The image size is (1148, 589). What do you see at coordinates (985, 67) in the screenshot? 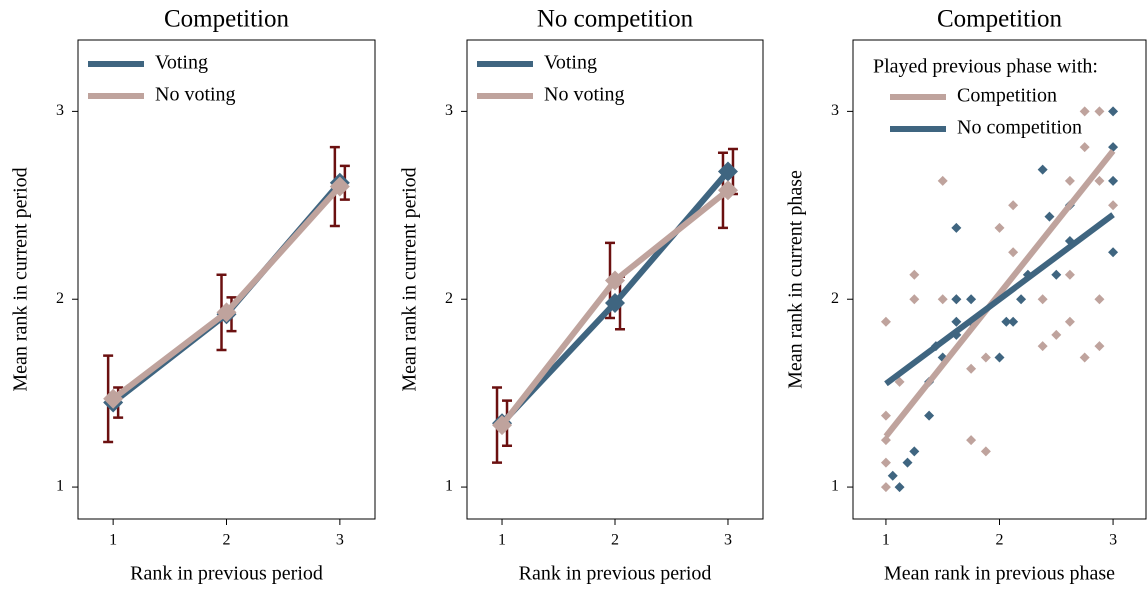
I see `legend-title: Played previous phase with:` at bounding box center [985, 67].